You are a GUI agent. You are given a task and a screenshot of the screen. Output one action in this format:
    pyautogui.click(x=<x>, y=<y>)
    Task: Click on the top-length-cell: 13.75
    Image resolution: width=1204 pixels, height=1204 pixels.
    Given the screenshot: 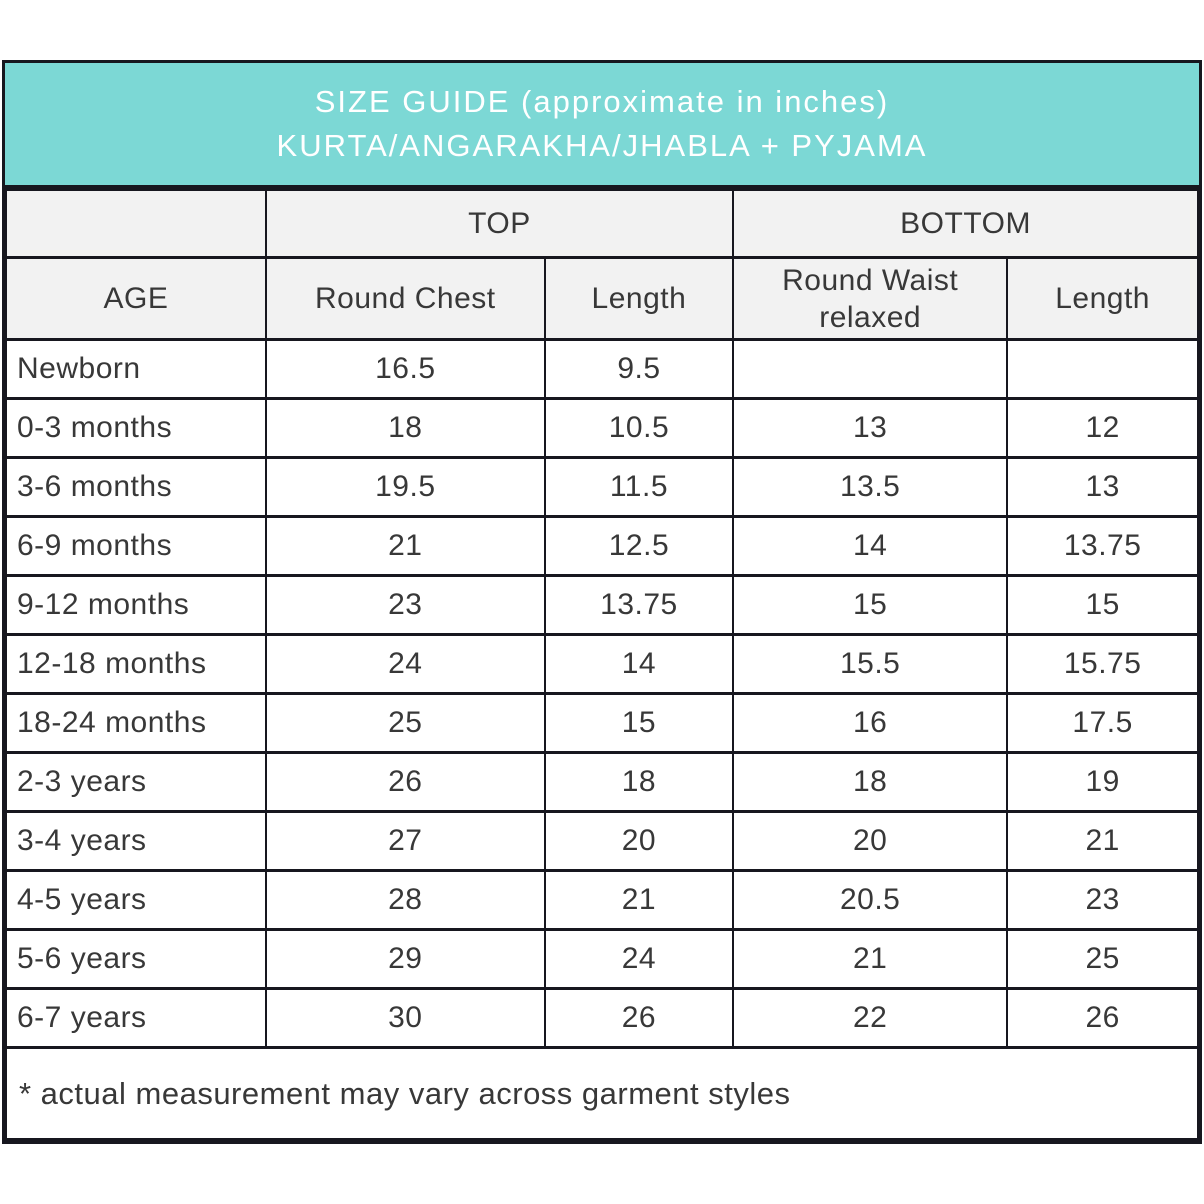 What is the action you would take?
    pyautogui.click(x=639, y=605)
    